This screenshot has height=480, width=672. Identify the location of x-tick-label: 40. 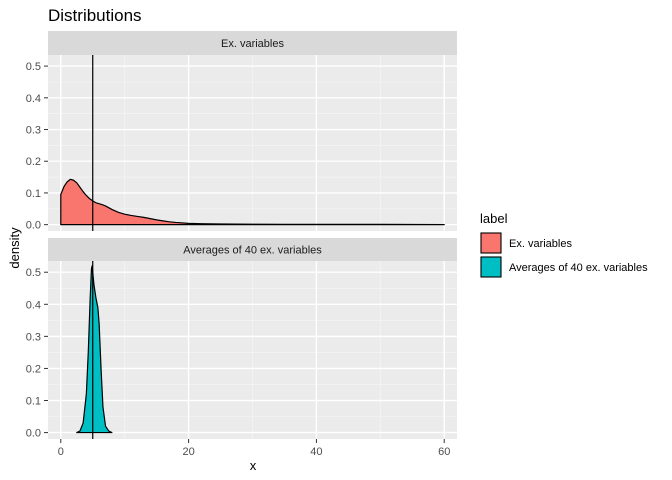
(316, 452).